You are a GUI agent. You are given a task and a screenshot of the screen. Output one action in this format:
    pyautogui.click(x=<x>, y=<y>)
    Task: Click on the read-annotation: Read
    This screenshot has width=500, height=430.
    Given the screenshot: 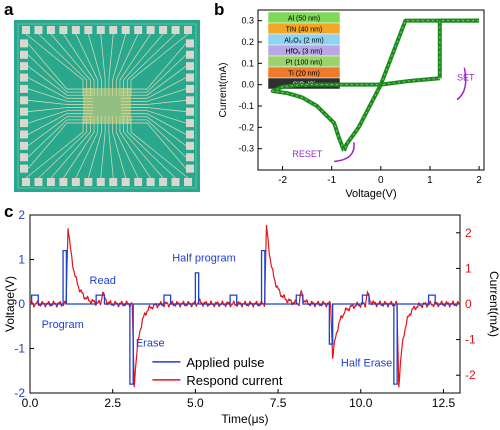 What is the action you would take?
    pyautogui.click(x=103, y=281)
    